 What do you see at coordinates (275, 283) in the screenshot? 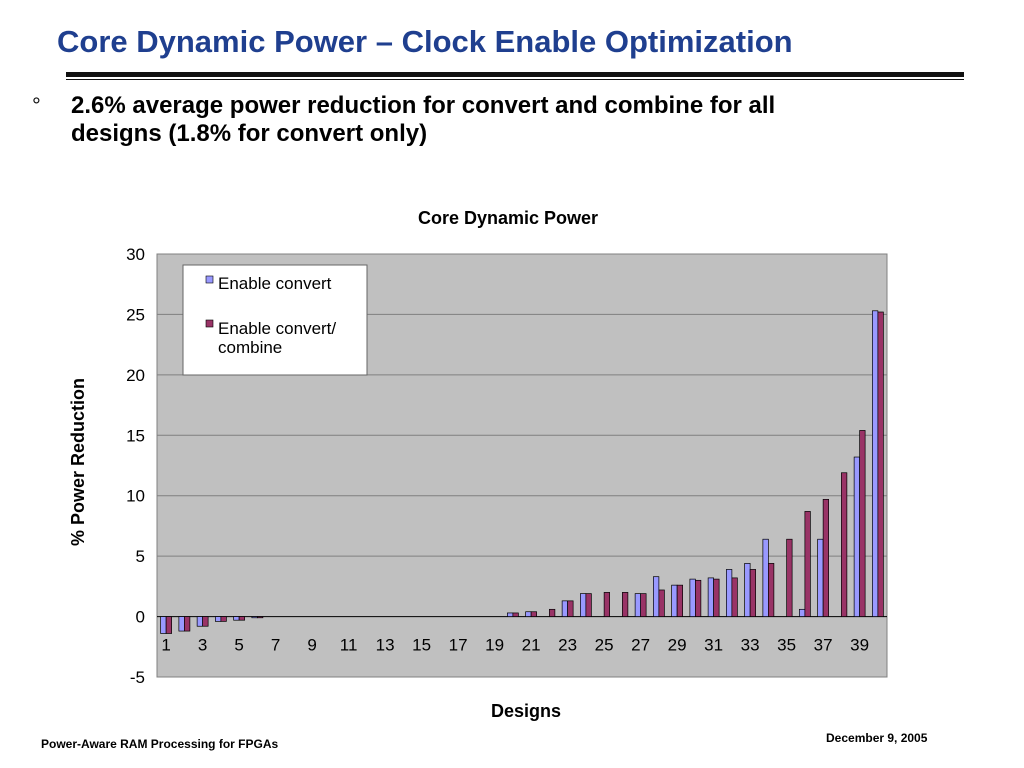
I see `legend-label-enable-convert: Enable convert` at bounding box center [275, 283].